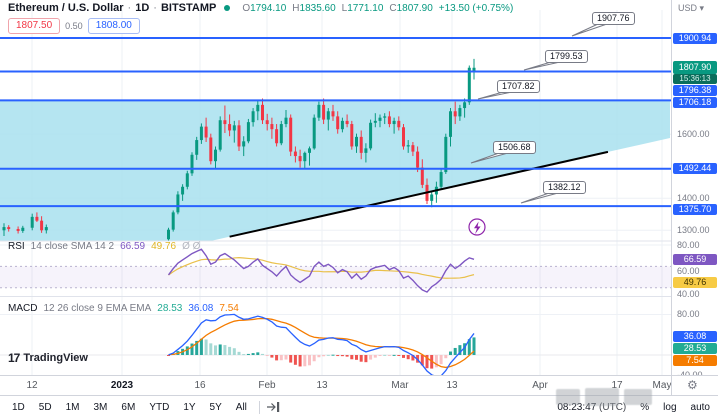 This screenshot has height=417, width=718. What do you see at coordinates (695, 259) in the screenshot?
I see `price-level-label: 66.59` at bounding box center [695, 259].